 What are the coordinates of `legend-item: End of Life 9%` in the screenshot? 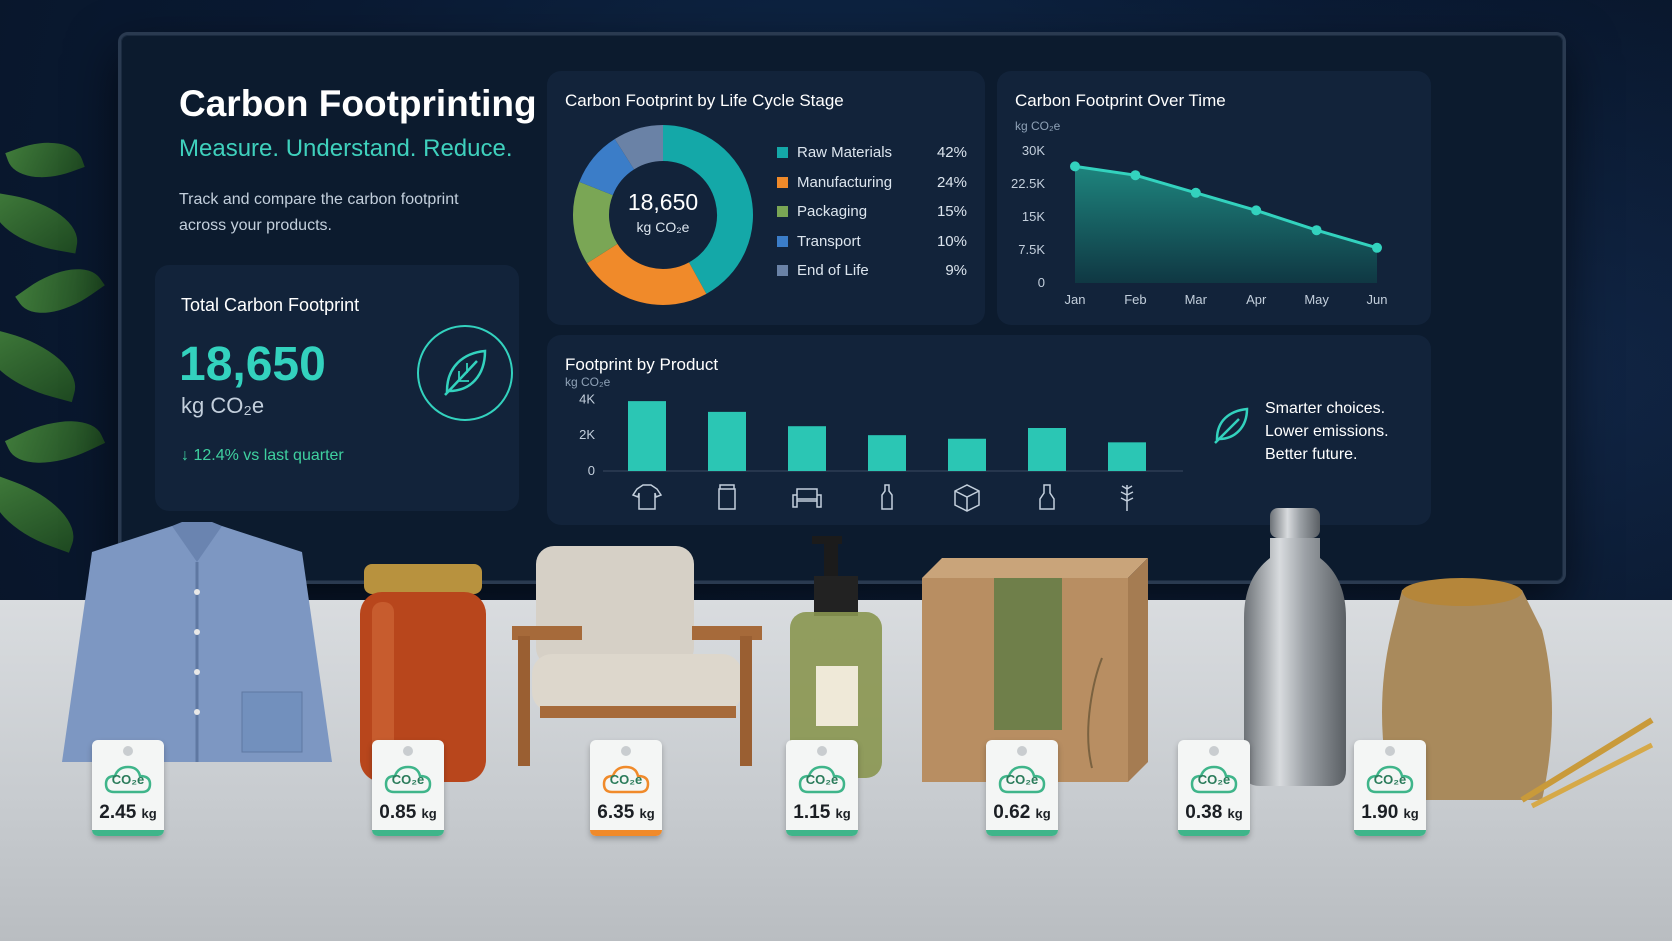 It's located at (872, 271).